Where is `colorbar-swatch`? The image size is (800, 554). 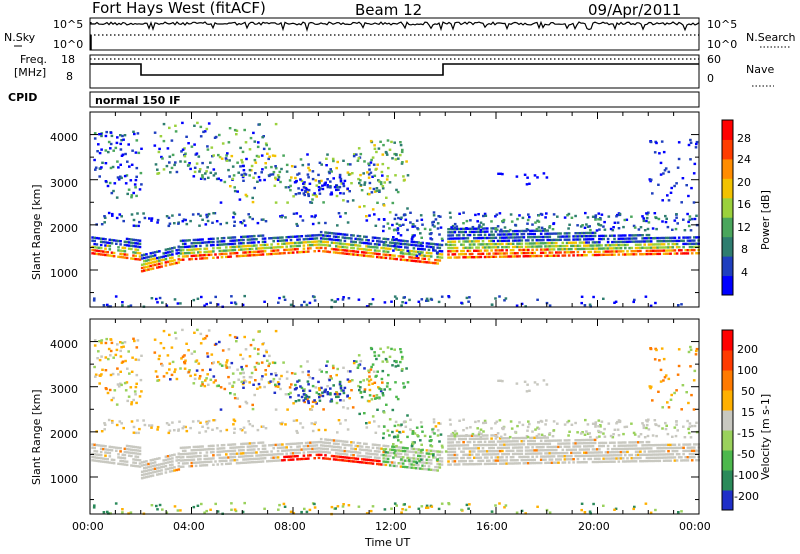
colorbar-swatch is located at coordinates (727, 188).